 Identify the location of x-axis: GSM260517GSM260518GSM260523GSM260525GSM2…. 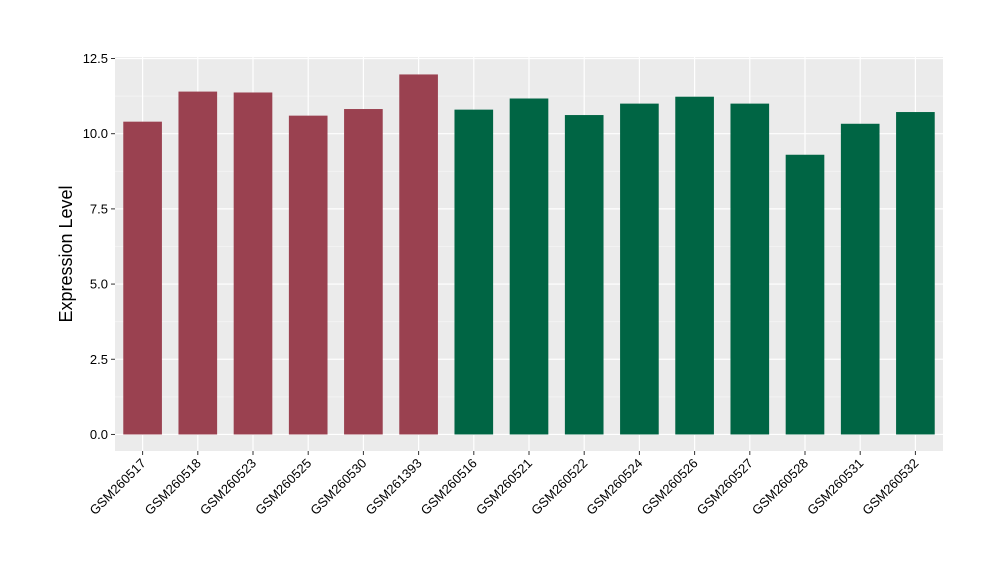
(504, 484).